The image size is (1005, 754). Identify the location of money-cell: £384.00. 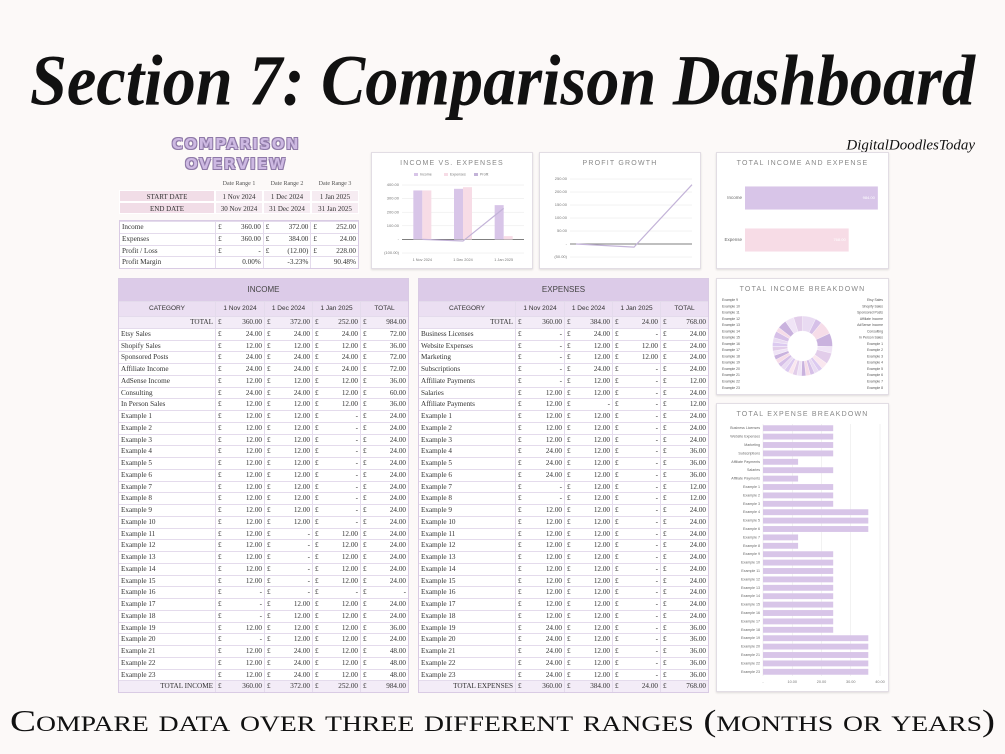
(588, 322).